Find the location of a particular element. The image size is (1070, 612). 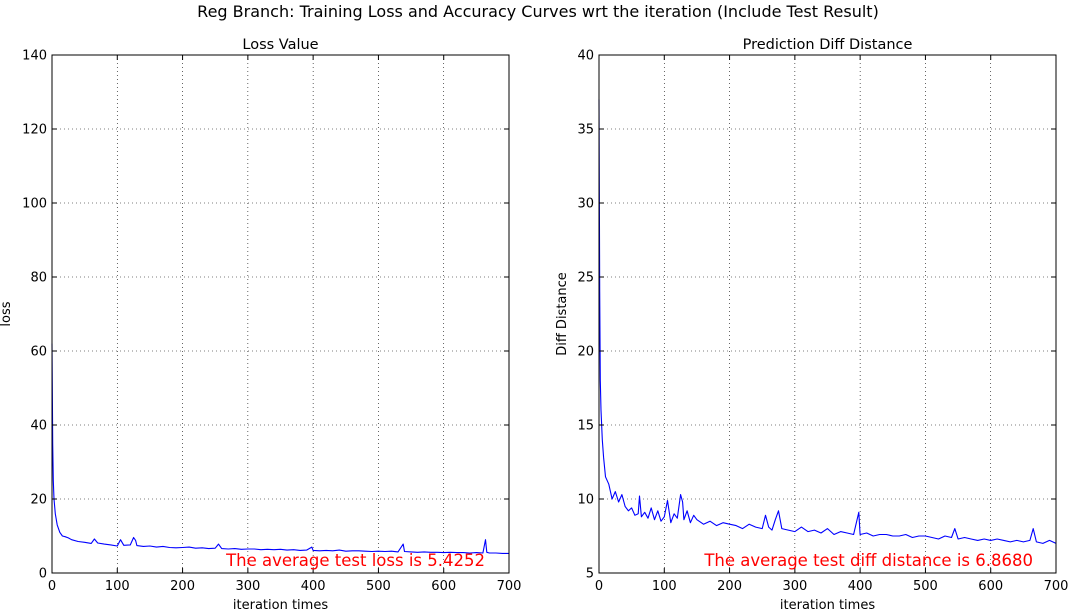

y-tick-label: 140 is located at coordinates (34, 56).